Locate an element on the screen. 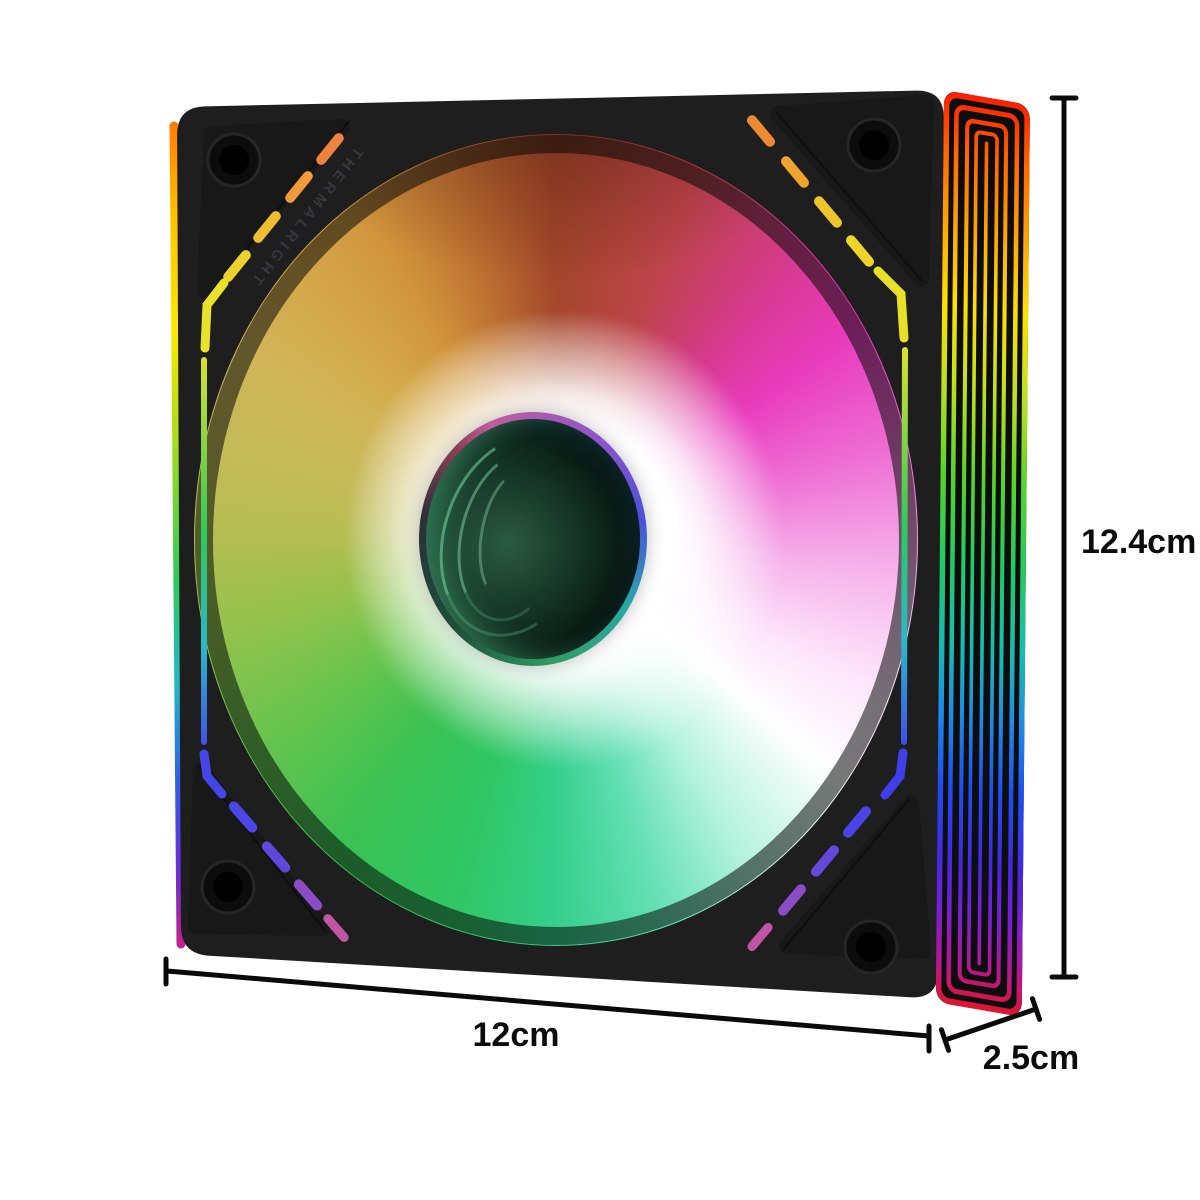  side-panel-edge-light is located at coordinates (982, 553).